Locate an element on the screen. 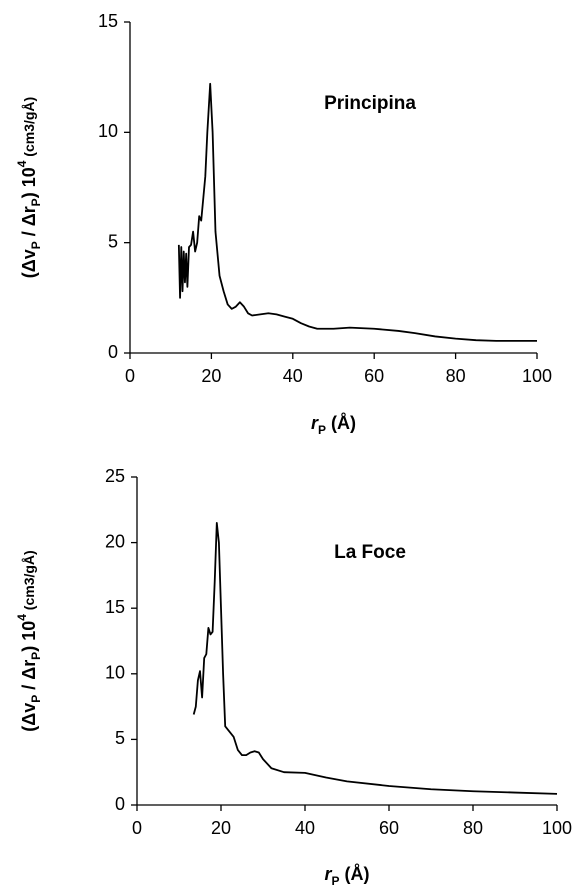  annotation: La Foce is located at coordinates (370, 552).